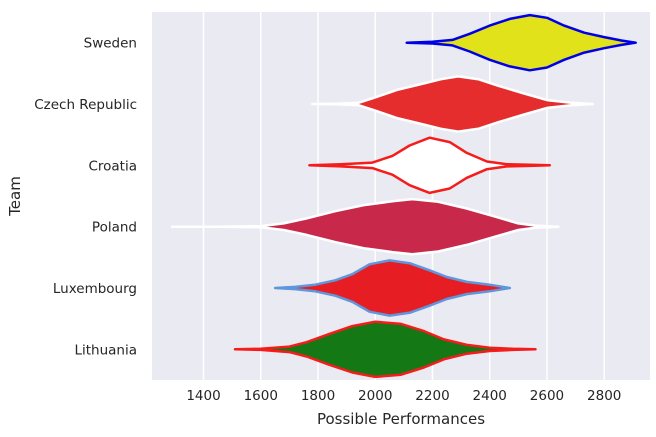  I want to click on x-tick-label: 2600, so click(547, 396).